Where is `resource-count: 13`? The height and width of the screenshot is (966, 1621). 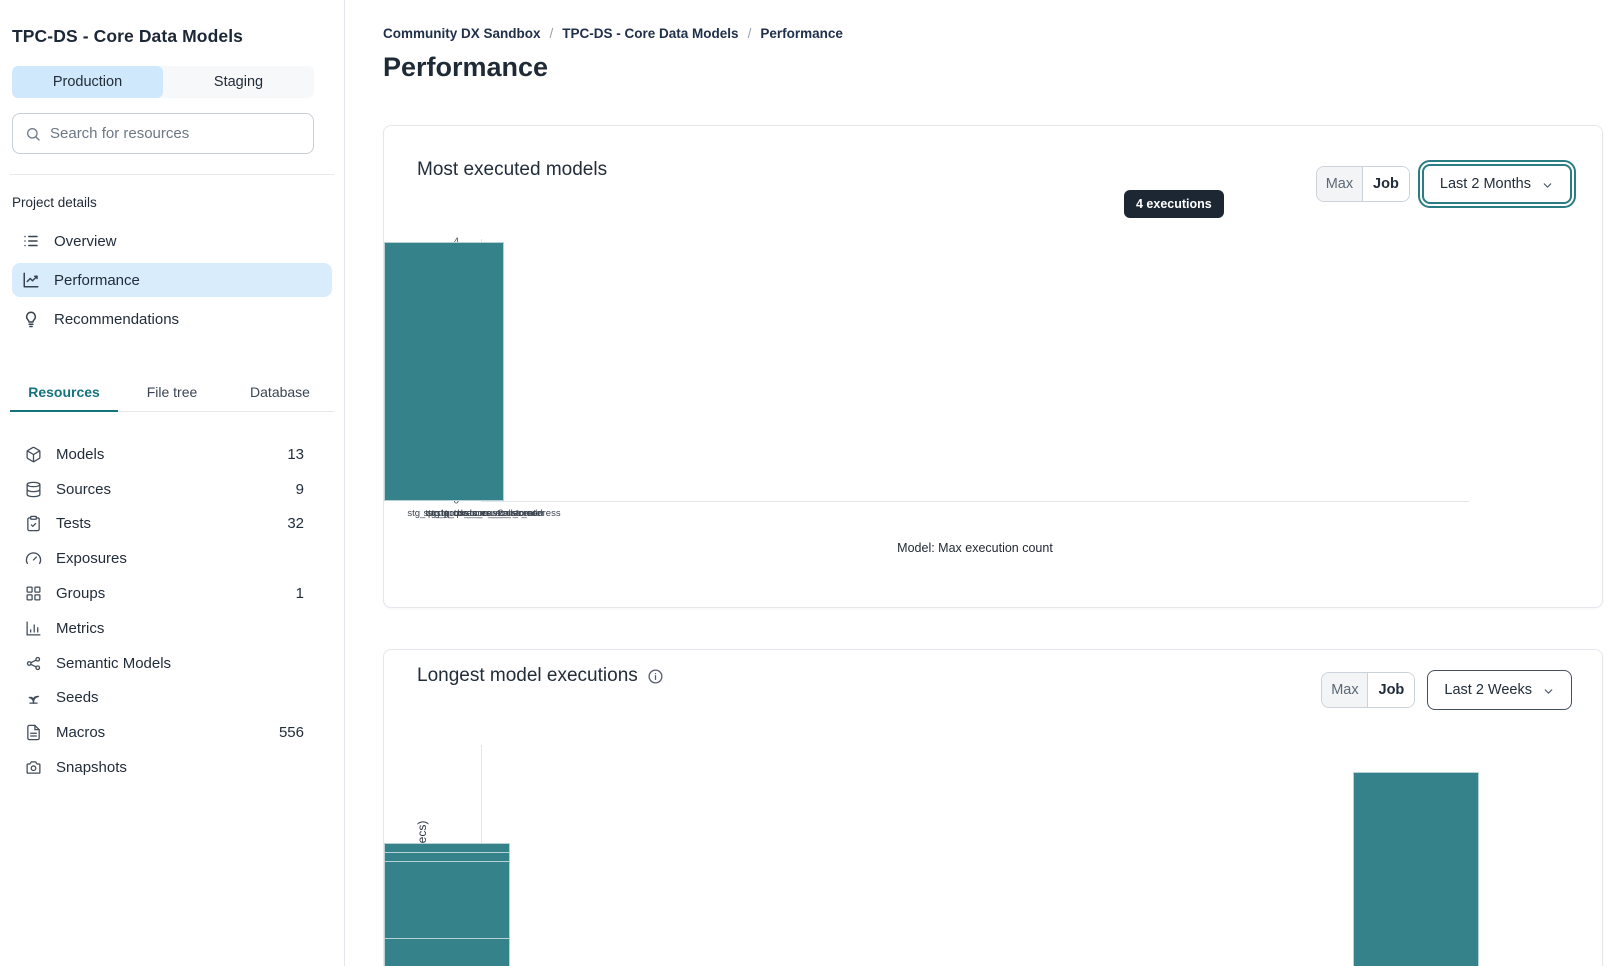
resource-count: 13 is located at coordinates (295, 454).